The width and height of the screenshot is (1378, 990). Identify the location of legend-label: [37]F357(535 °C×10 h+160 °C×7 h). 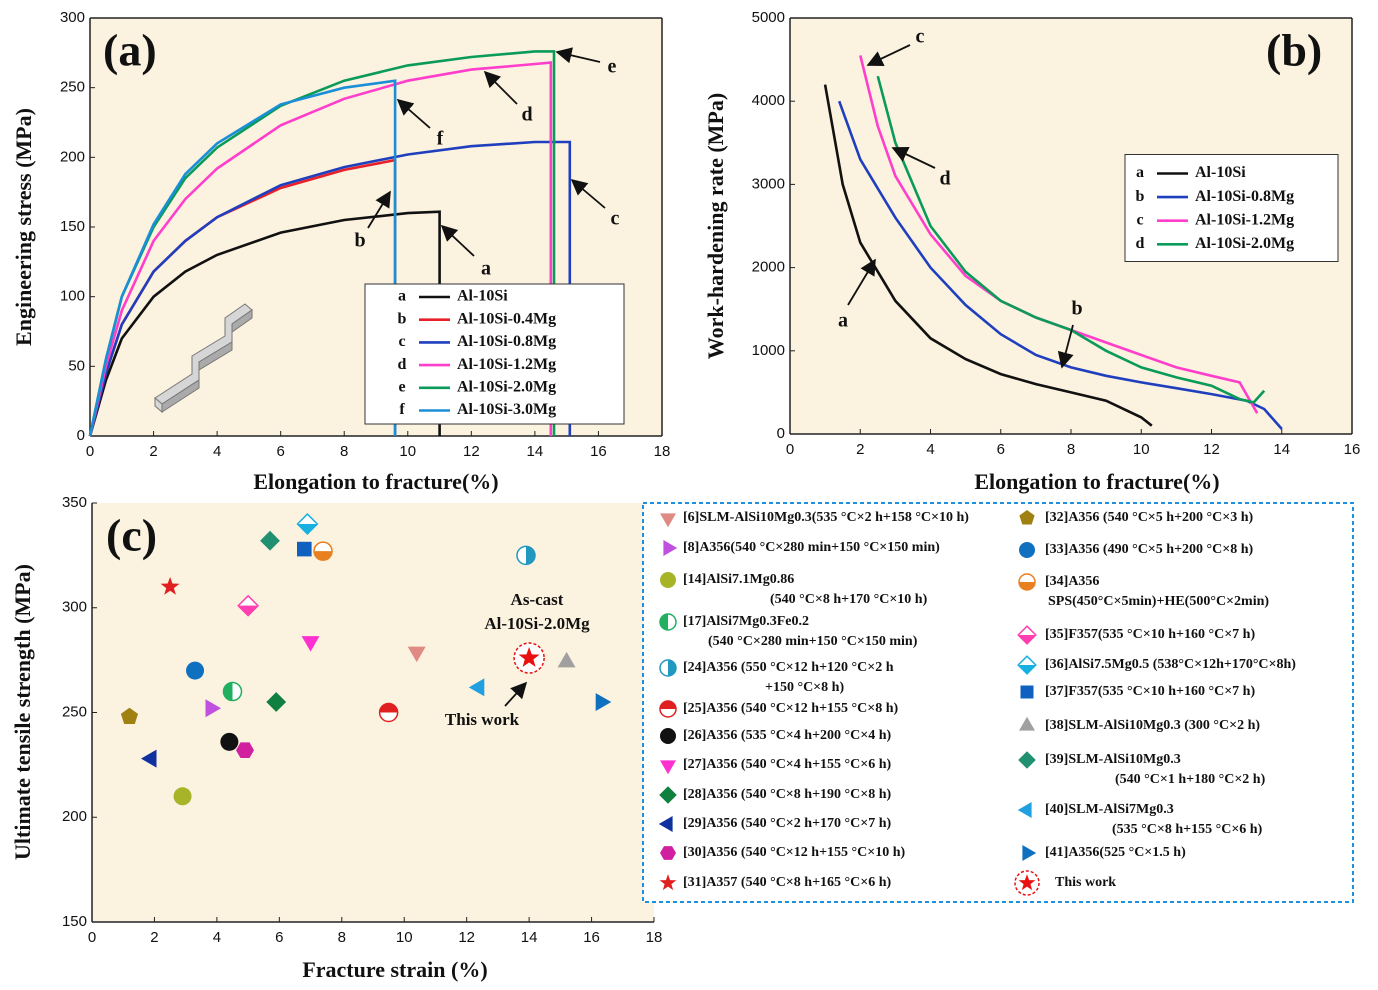
(1150, 691).